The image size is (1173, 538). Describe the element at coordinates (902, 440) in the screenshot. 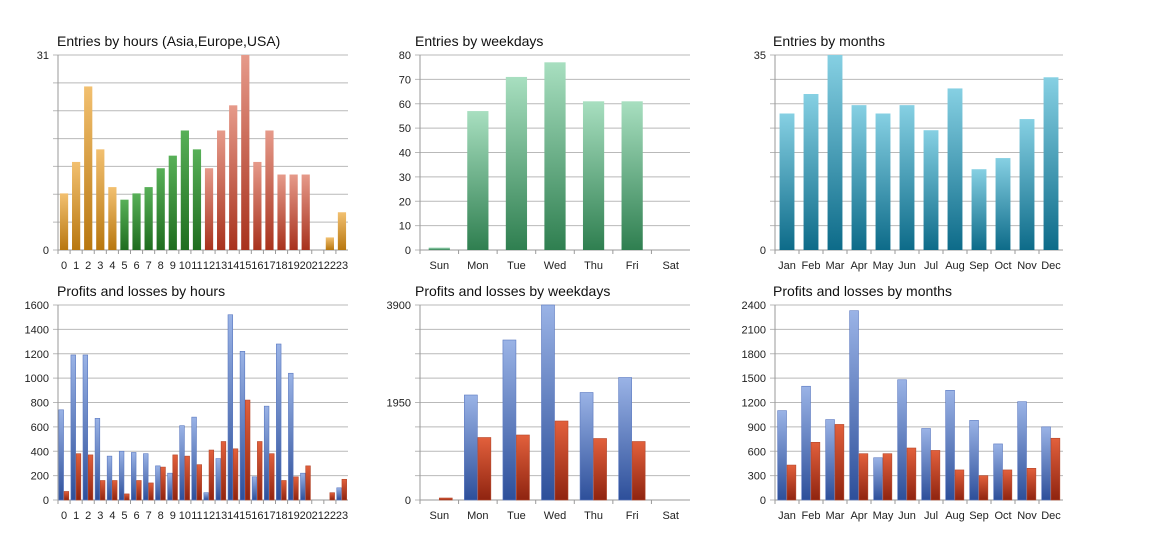

I see `profit-bar-jun` at that location.